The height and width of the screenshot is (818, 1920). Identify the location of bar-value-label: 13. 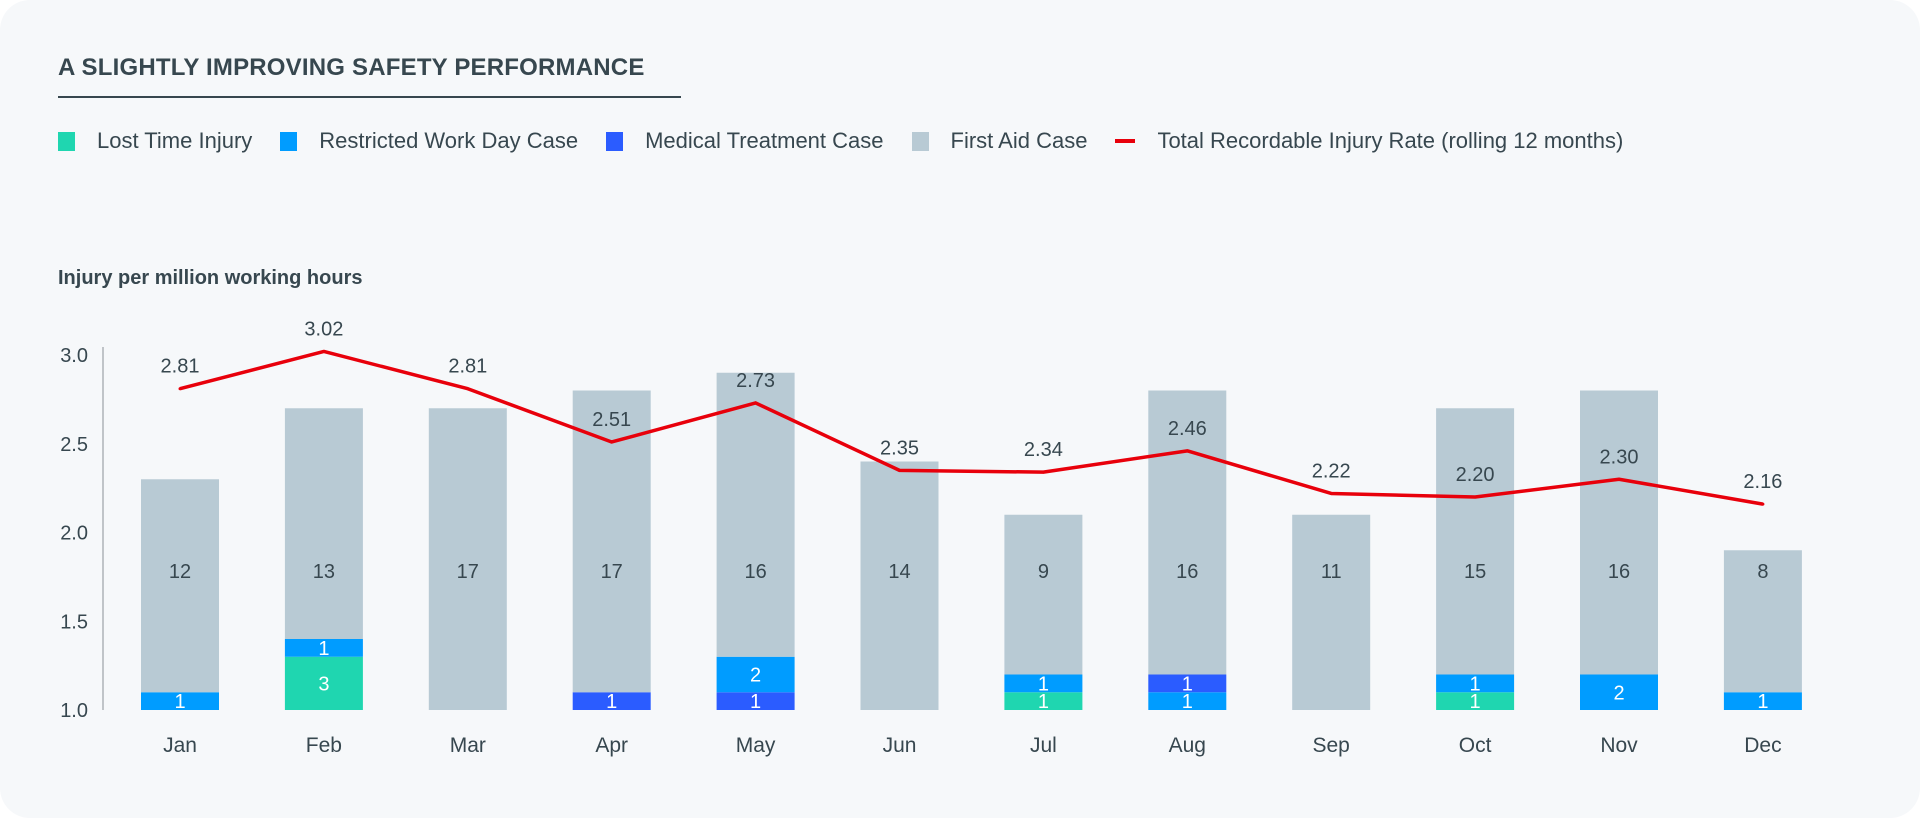
(324, 572).